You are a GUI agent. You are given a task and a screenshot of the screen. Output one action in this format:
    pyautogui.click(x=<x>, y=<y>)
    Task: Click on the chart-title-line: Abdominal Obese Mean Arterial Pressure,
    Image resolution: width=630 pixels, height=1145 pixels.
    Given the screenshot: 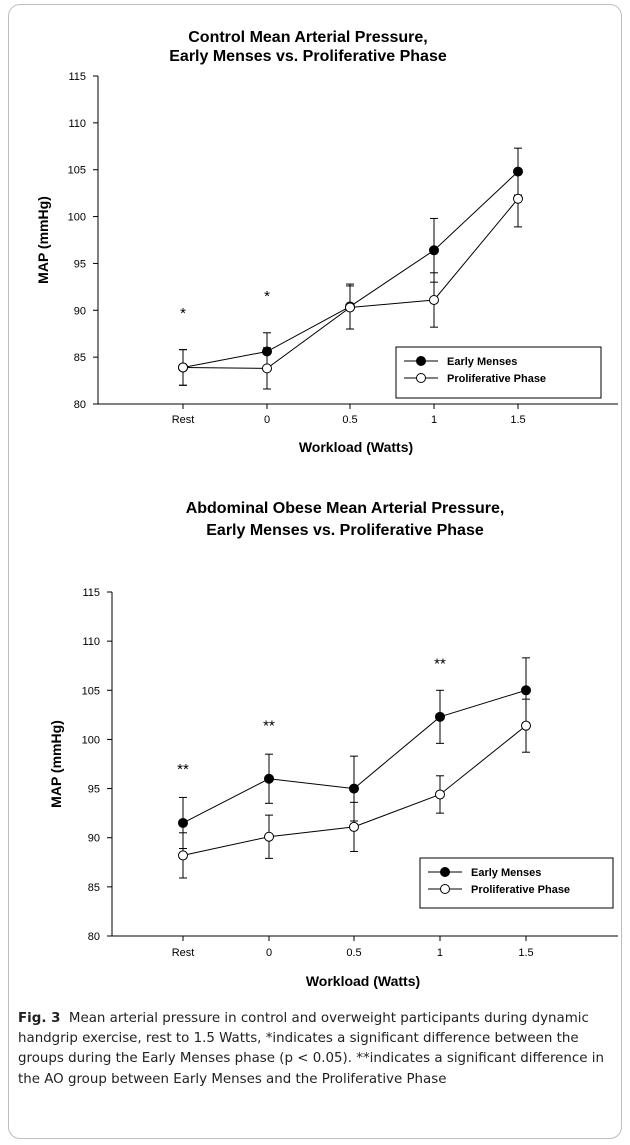 What is the action you would take?
    pyautogui.click(x=345, y=508)
    